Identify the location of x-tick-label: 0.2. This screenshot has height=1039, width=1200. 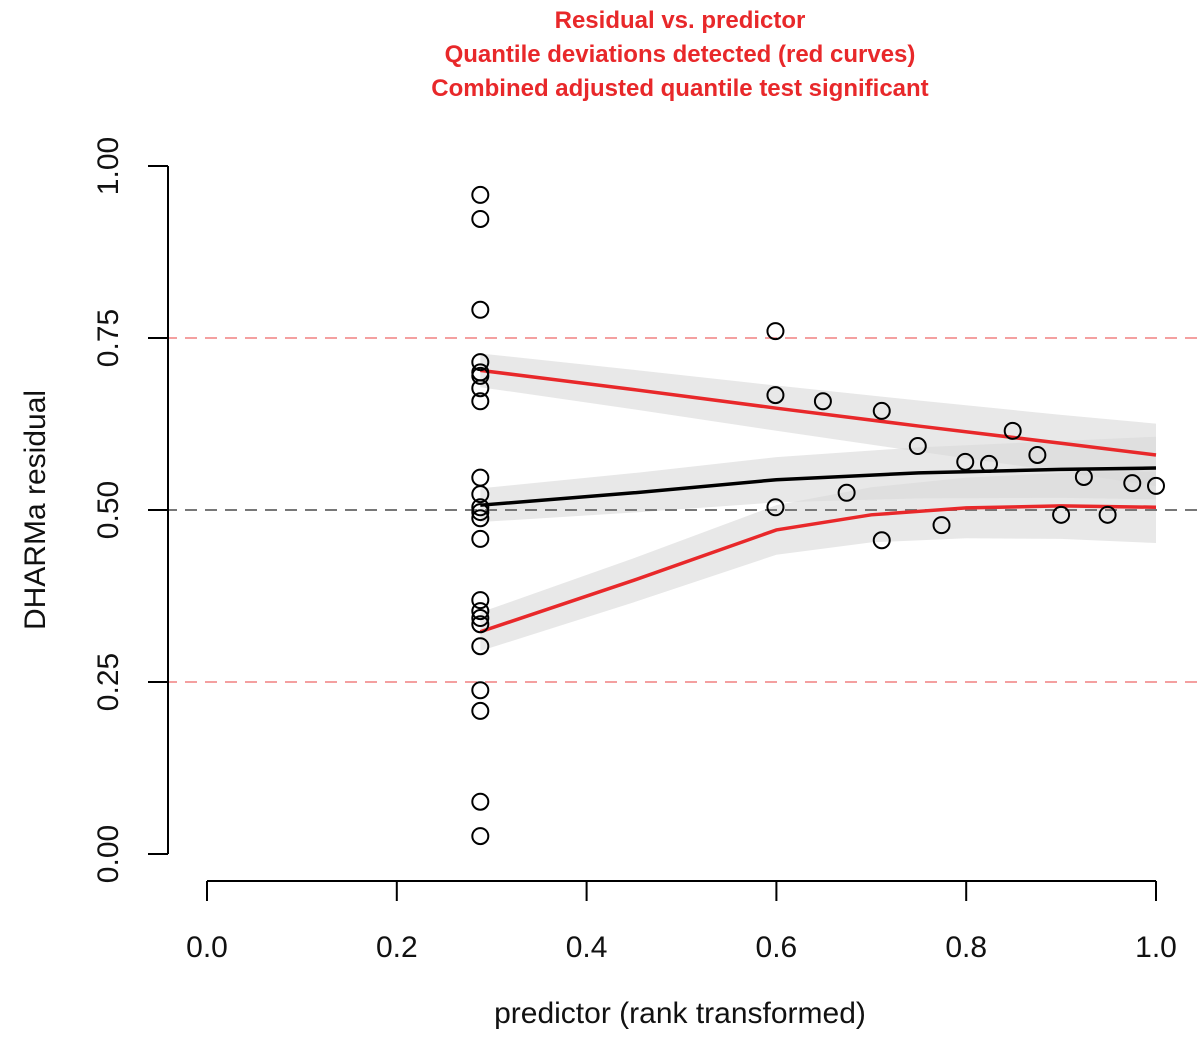
(397, 947).